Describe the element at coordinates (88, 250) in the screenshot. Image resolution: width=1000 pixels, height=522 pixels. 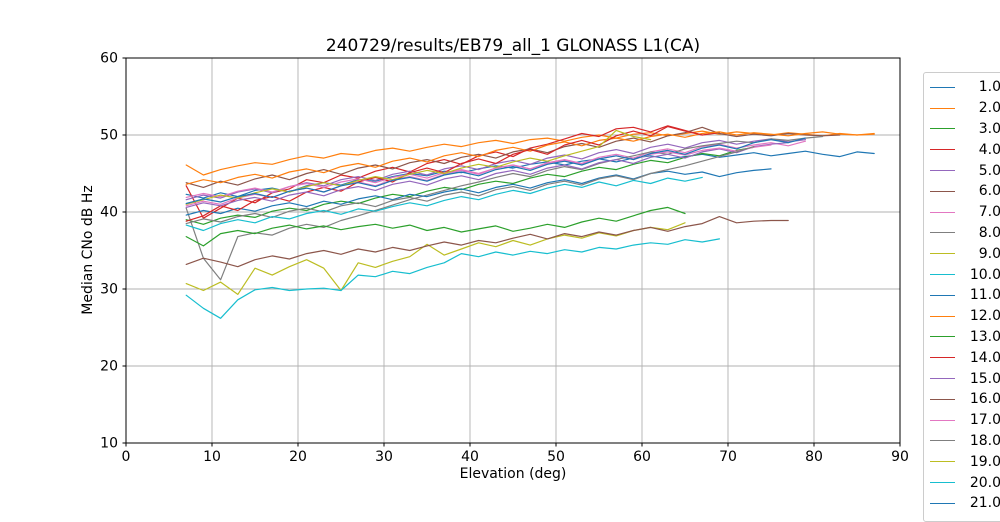
I see `y-axis-label: Median CNo dB Hz` at that location.